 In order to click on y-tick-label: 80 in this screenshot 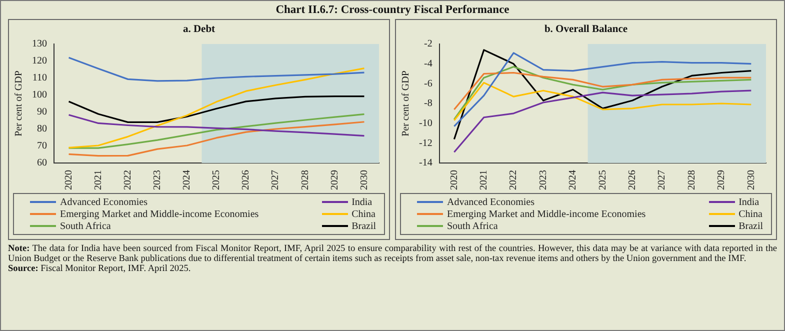, I will do `click(42, 129)`.